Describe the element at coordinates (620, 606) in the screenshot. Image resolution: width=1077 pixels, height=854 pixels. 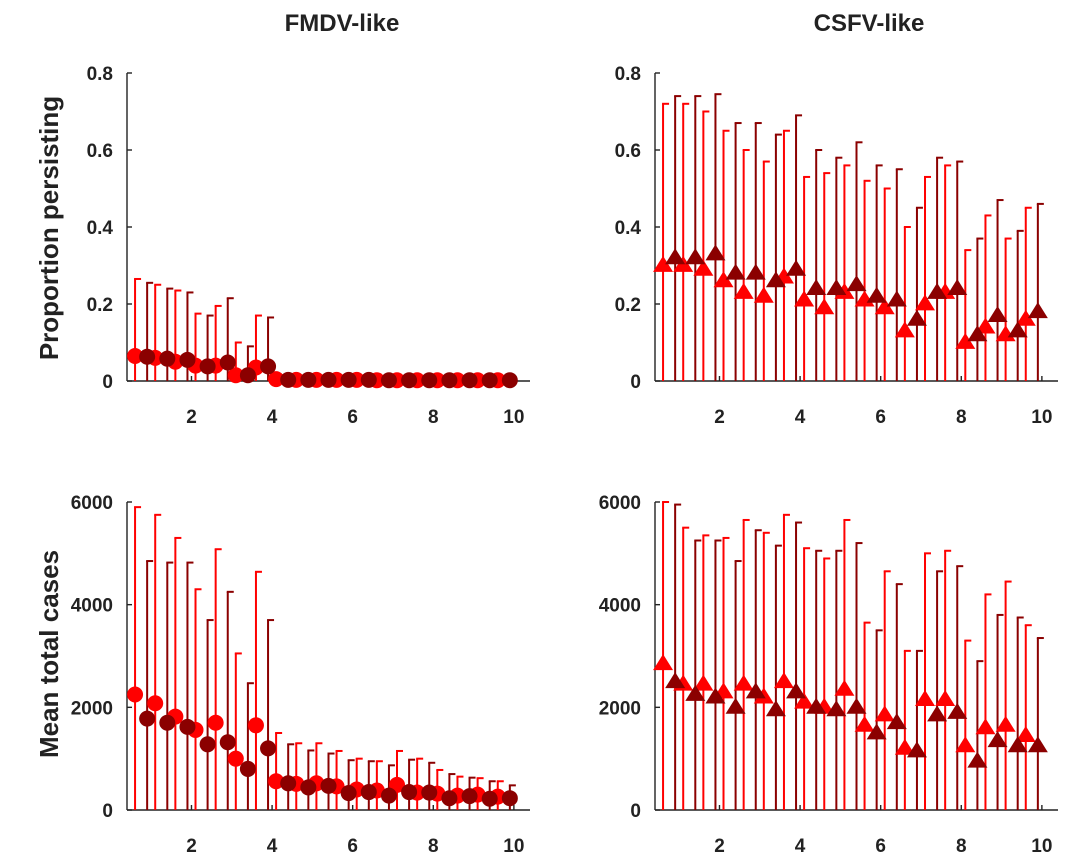
I see `y-tick-label: 4000` at that location.